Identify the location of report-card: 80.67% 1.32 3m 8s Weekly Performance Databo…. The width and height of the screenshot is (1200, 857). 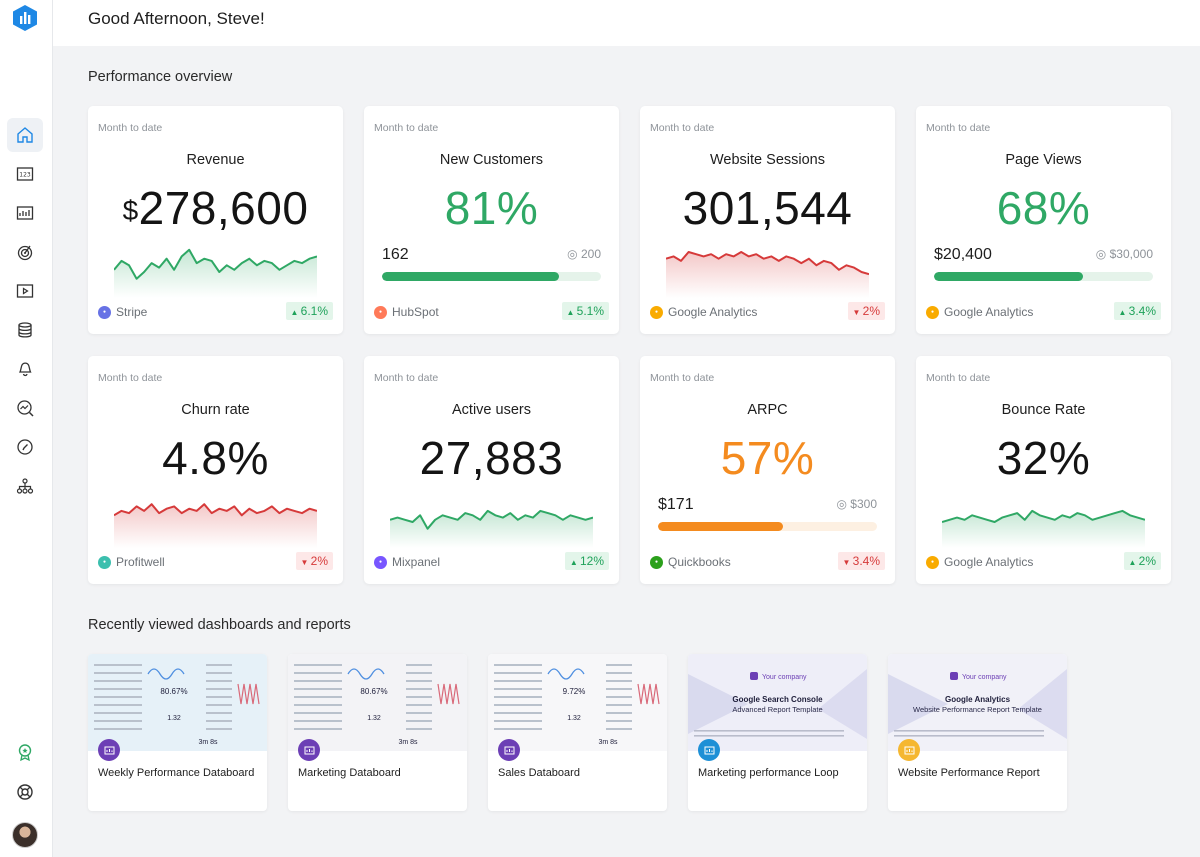
(177, 732).